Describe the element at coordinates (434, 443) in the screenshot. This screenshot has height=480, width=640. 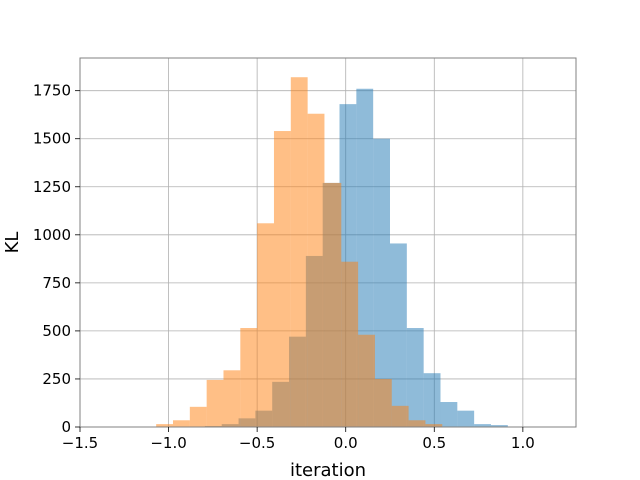
I see `x-tick-label: 0.5` at that location.